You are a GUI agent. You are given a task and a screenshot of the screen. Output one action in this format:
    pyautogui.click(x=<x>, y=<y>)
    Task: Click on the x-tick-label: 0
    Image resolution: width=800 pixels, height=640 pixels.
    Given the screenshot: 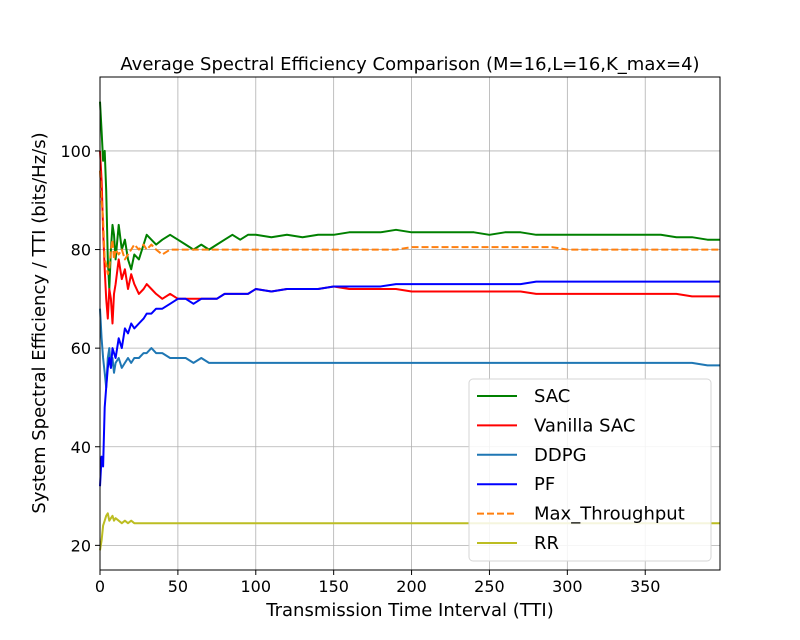 What is the action you would take?
    pyautogui.click(x=100, y=586)
    